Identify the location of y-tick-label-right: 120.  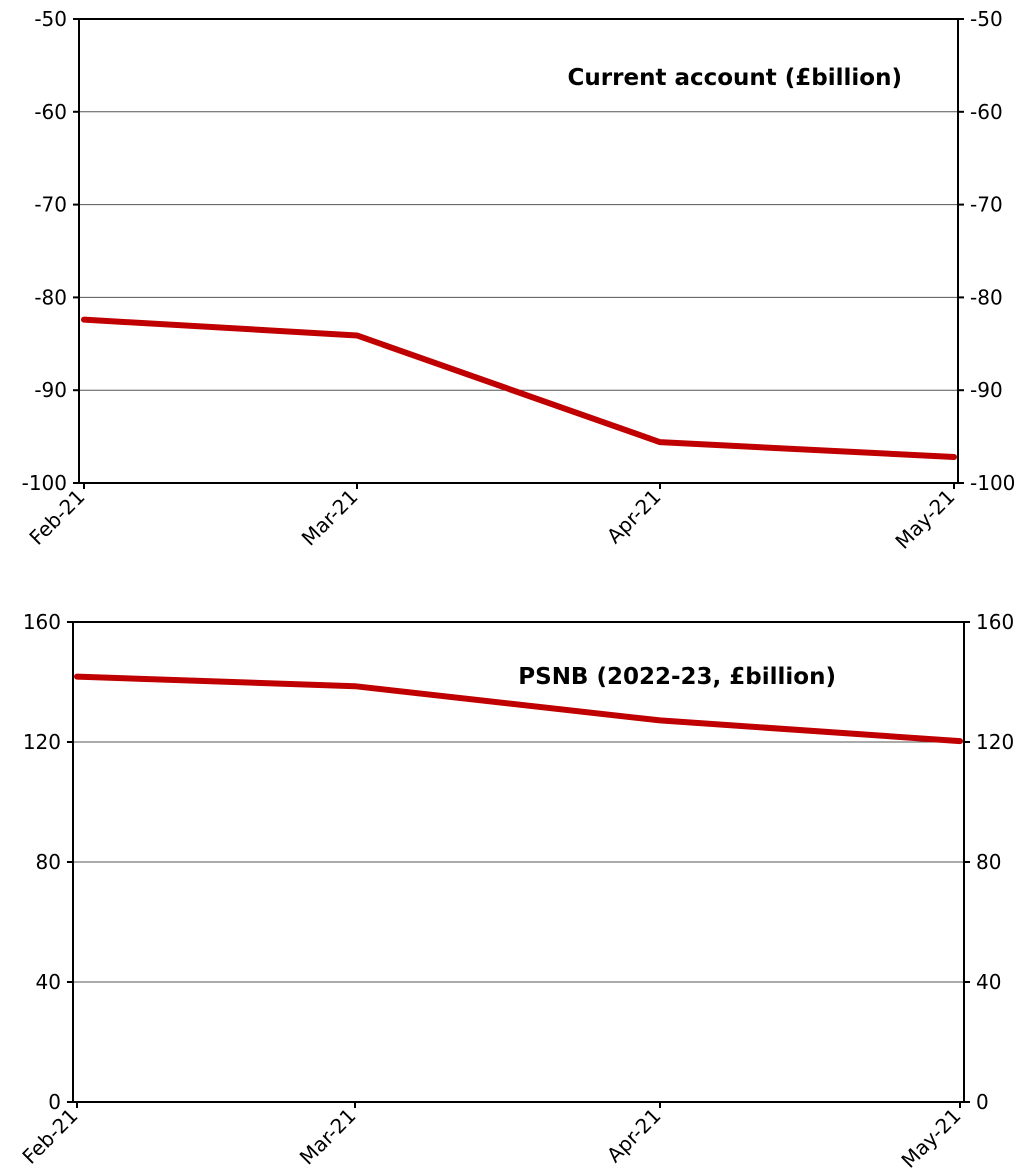
(995, 742).